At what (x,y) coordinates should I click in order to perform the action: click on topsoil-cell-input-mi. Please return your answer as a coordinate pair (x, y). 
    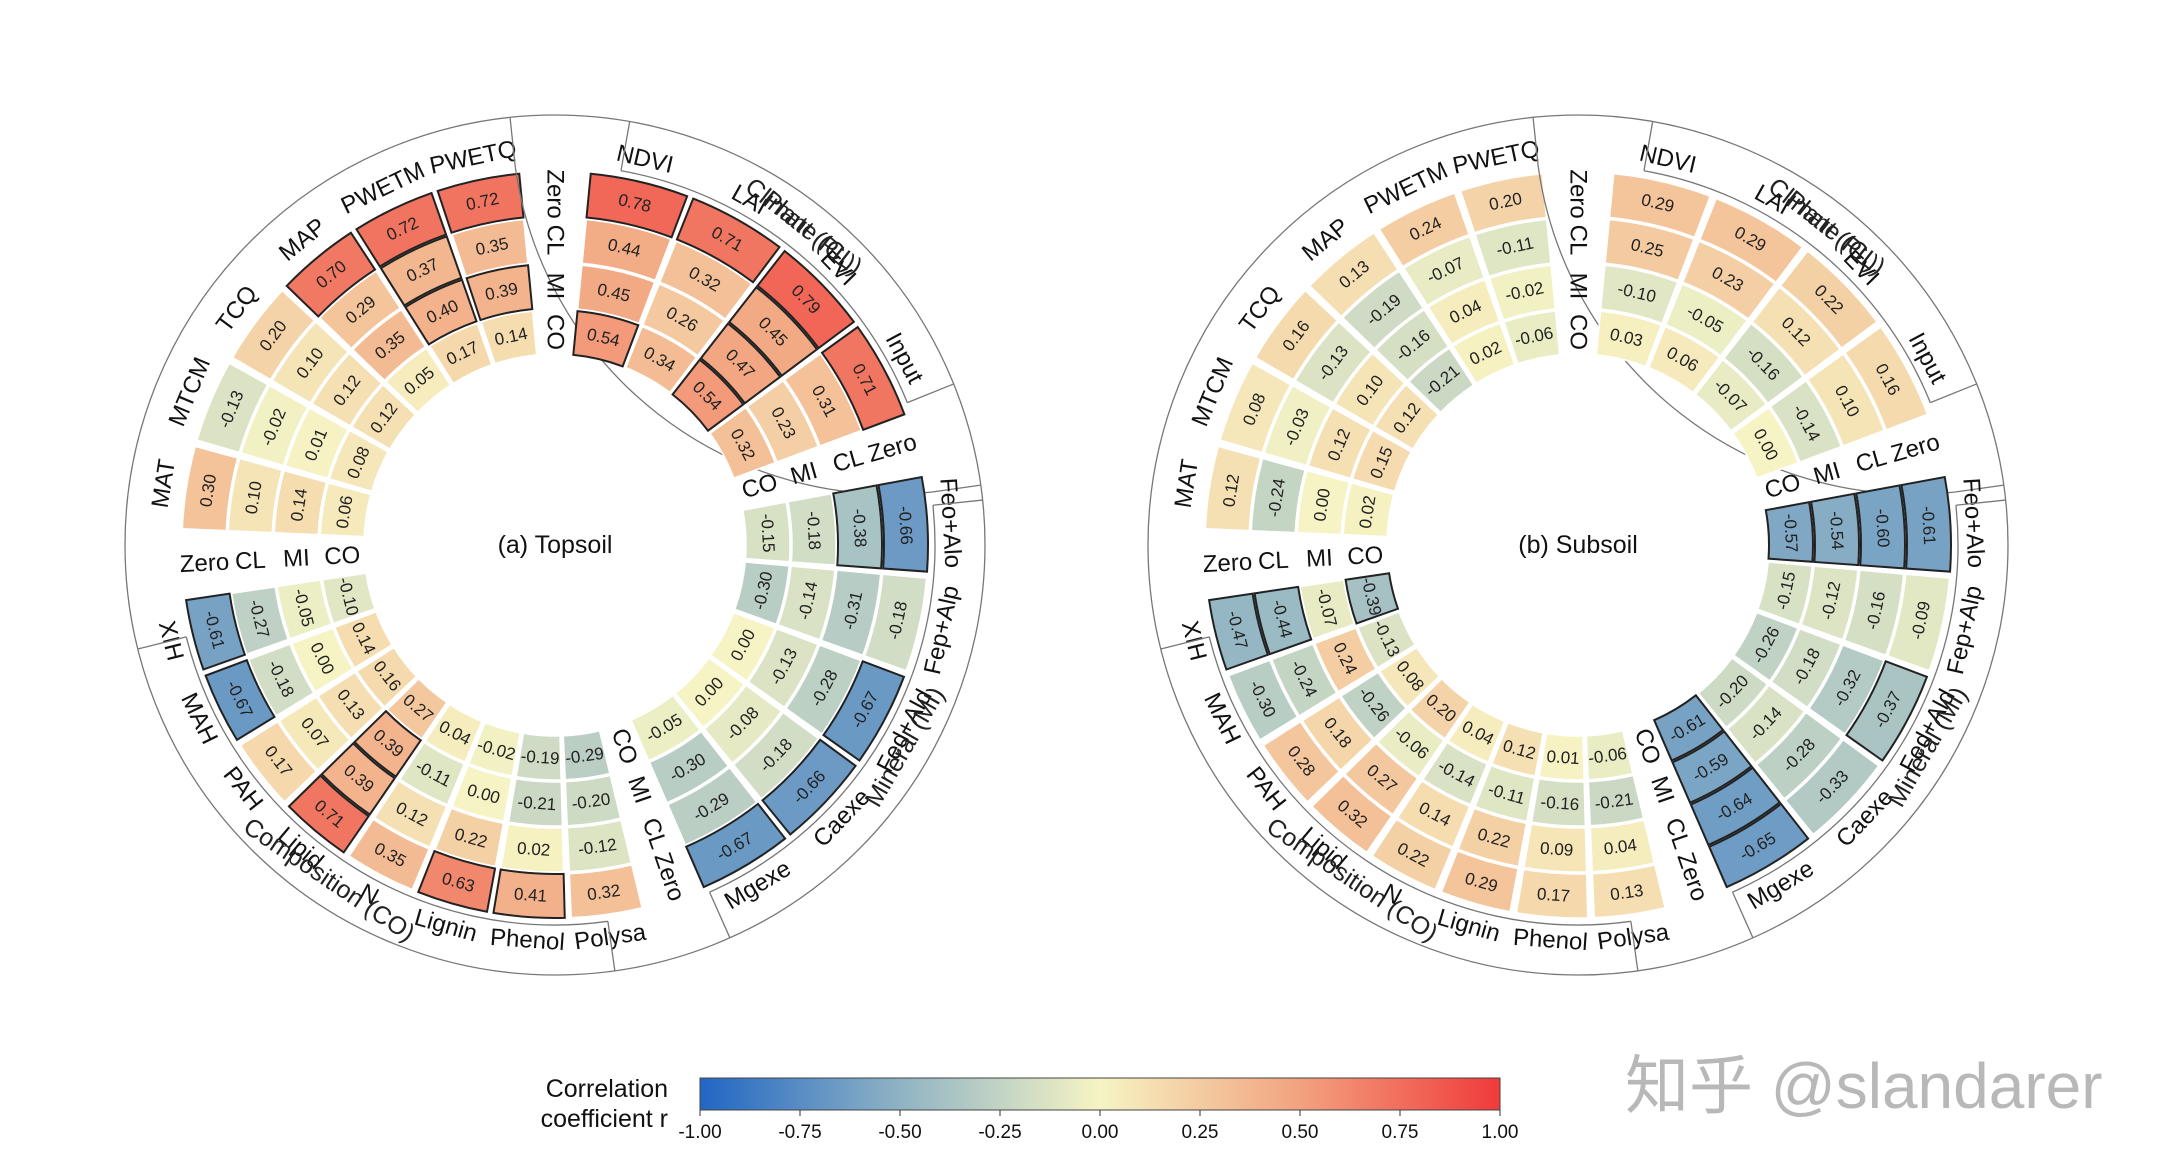
    Looking at the image, I should click on (783, 421).